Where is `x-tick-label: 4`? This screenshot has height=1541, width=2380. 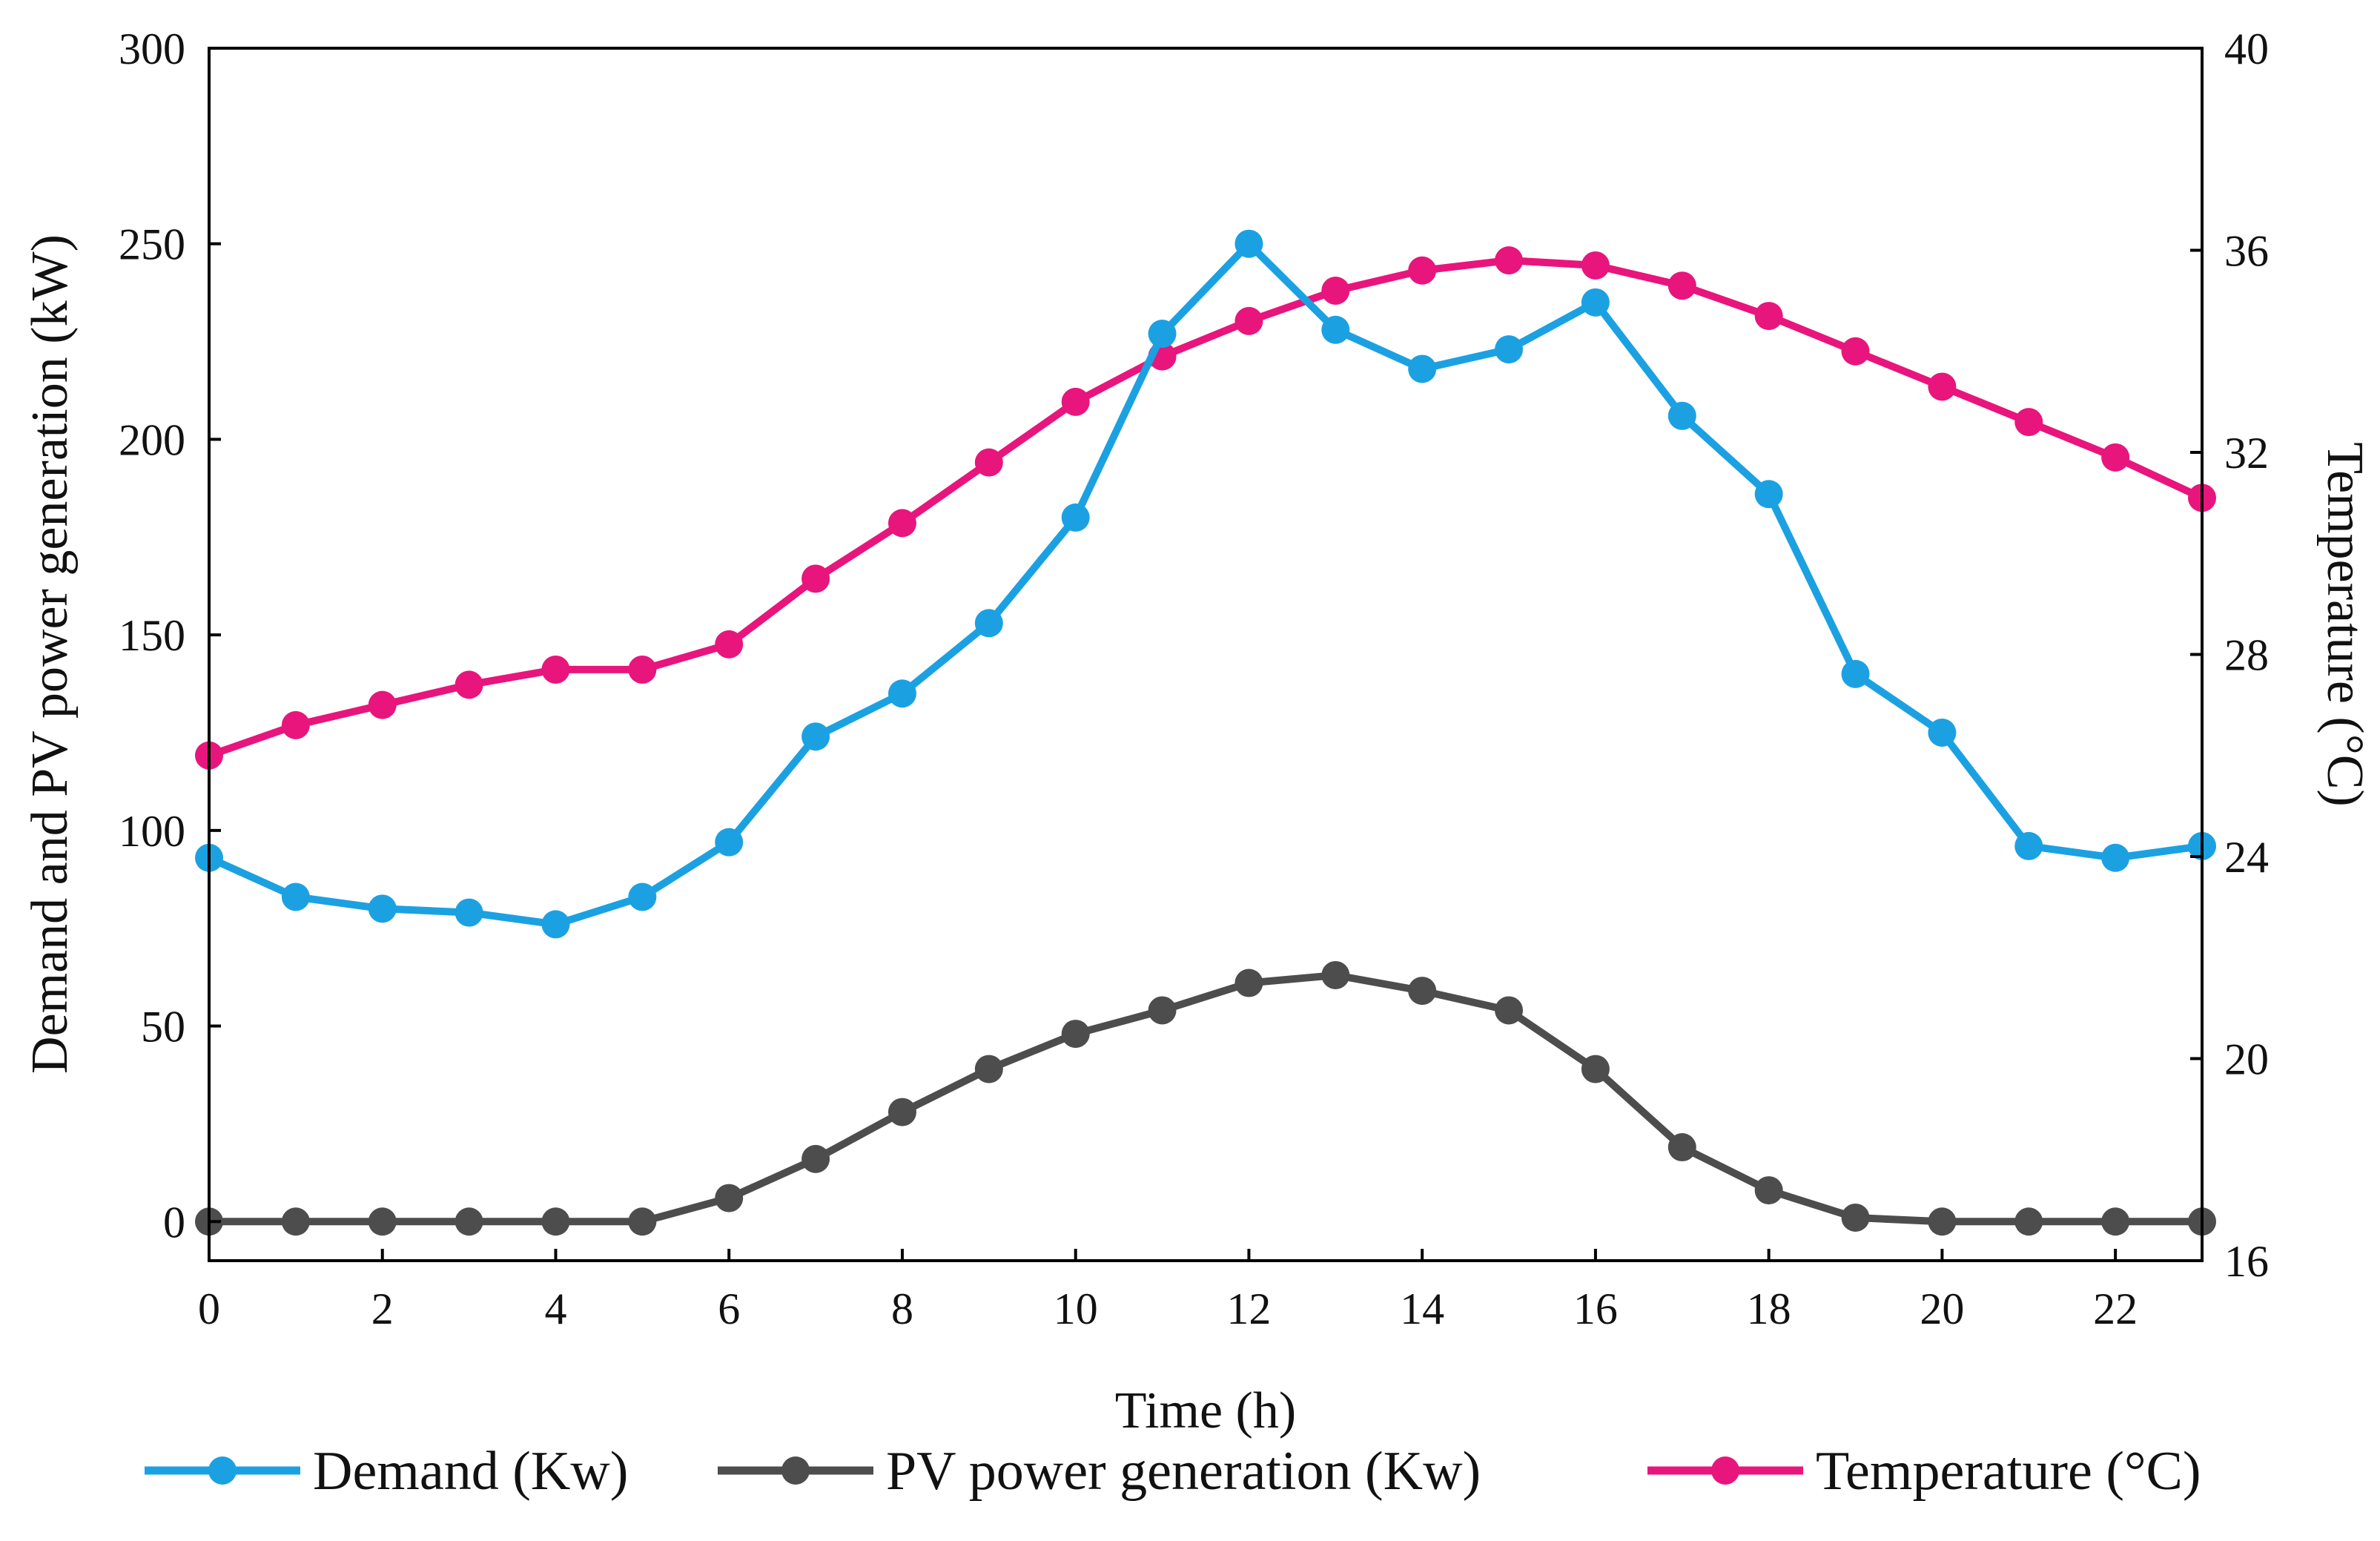 x-tick-label: 4 is located at coordinates (555, 1308).